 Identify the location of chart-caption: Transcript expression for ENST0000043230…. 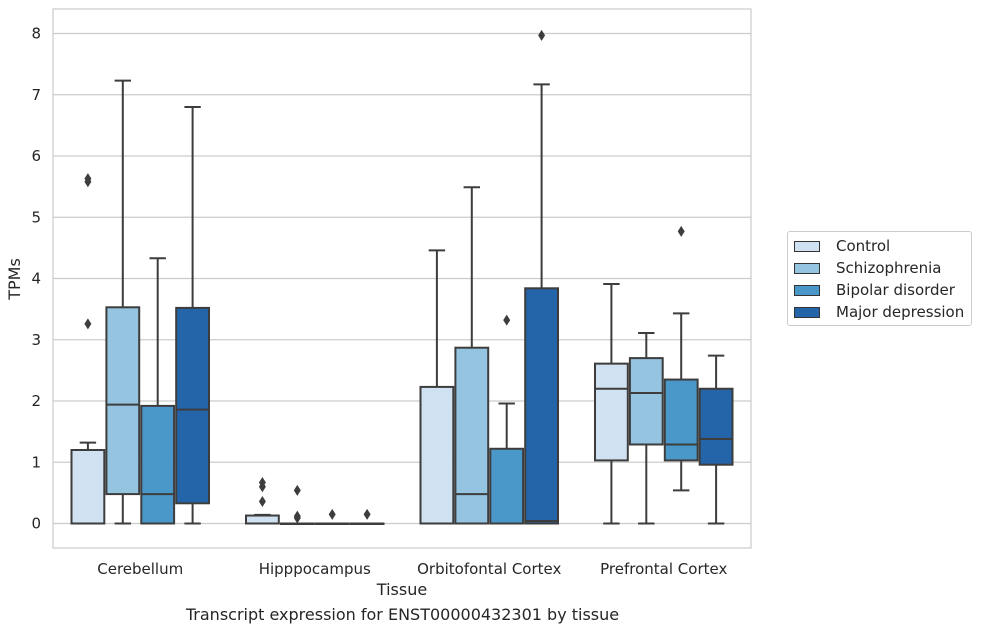
(402, 614).